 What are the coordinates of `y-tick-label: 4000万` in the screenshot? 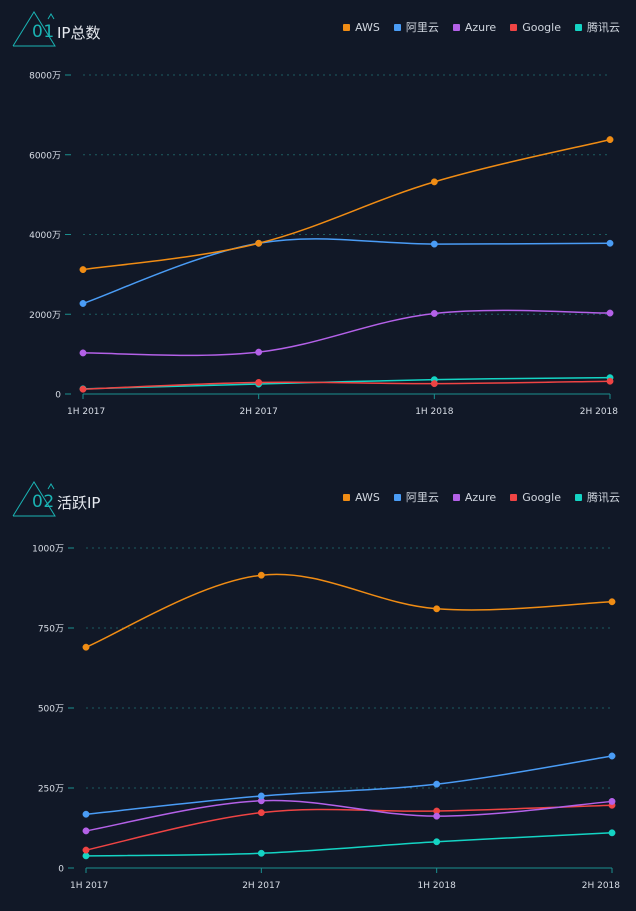 It's located at (45, 236).